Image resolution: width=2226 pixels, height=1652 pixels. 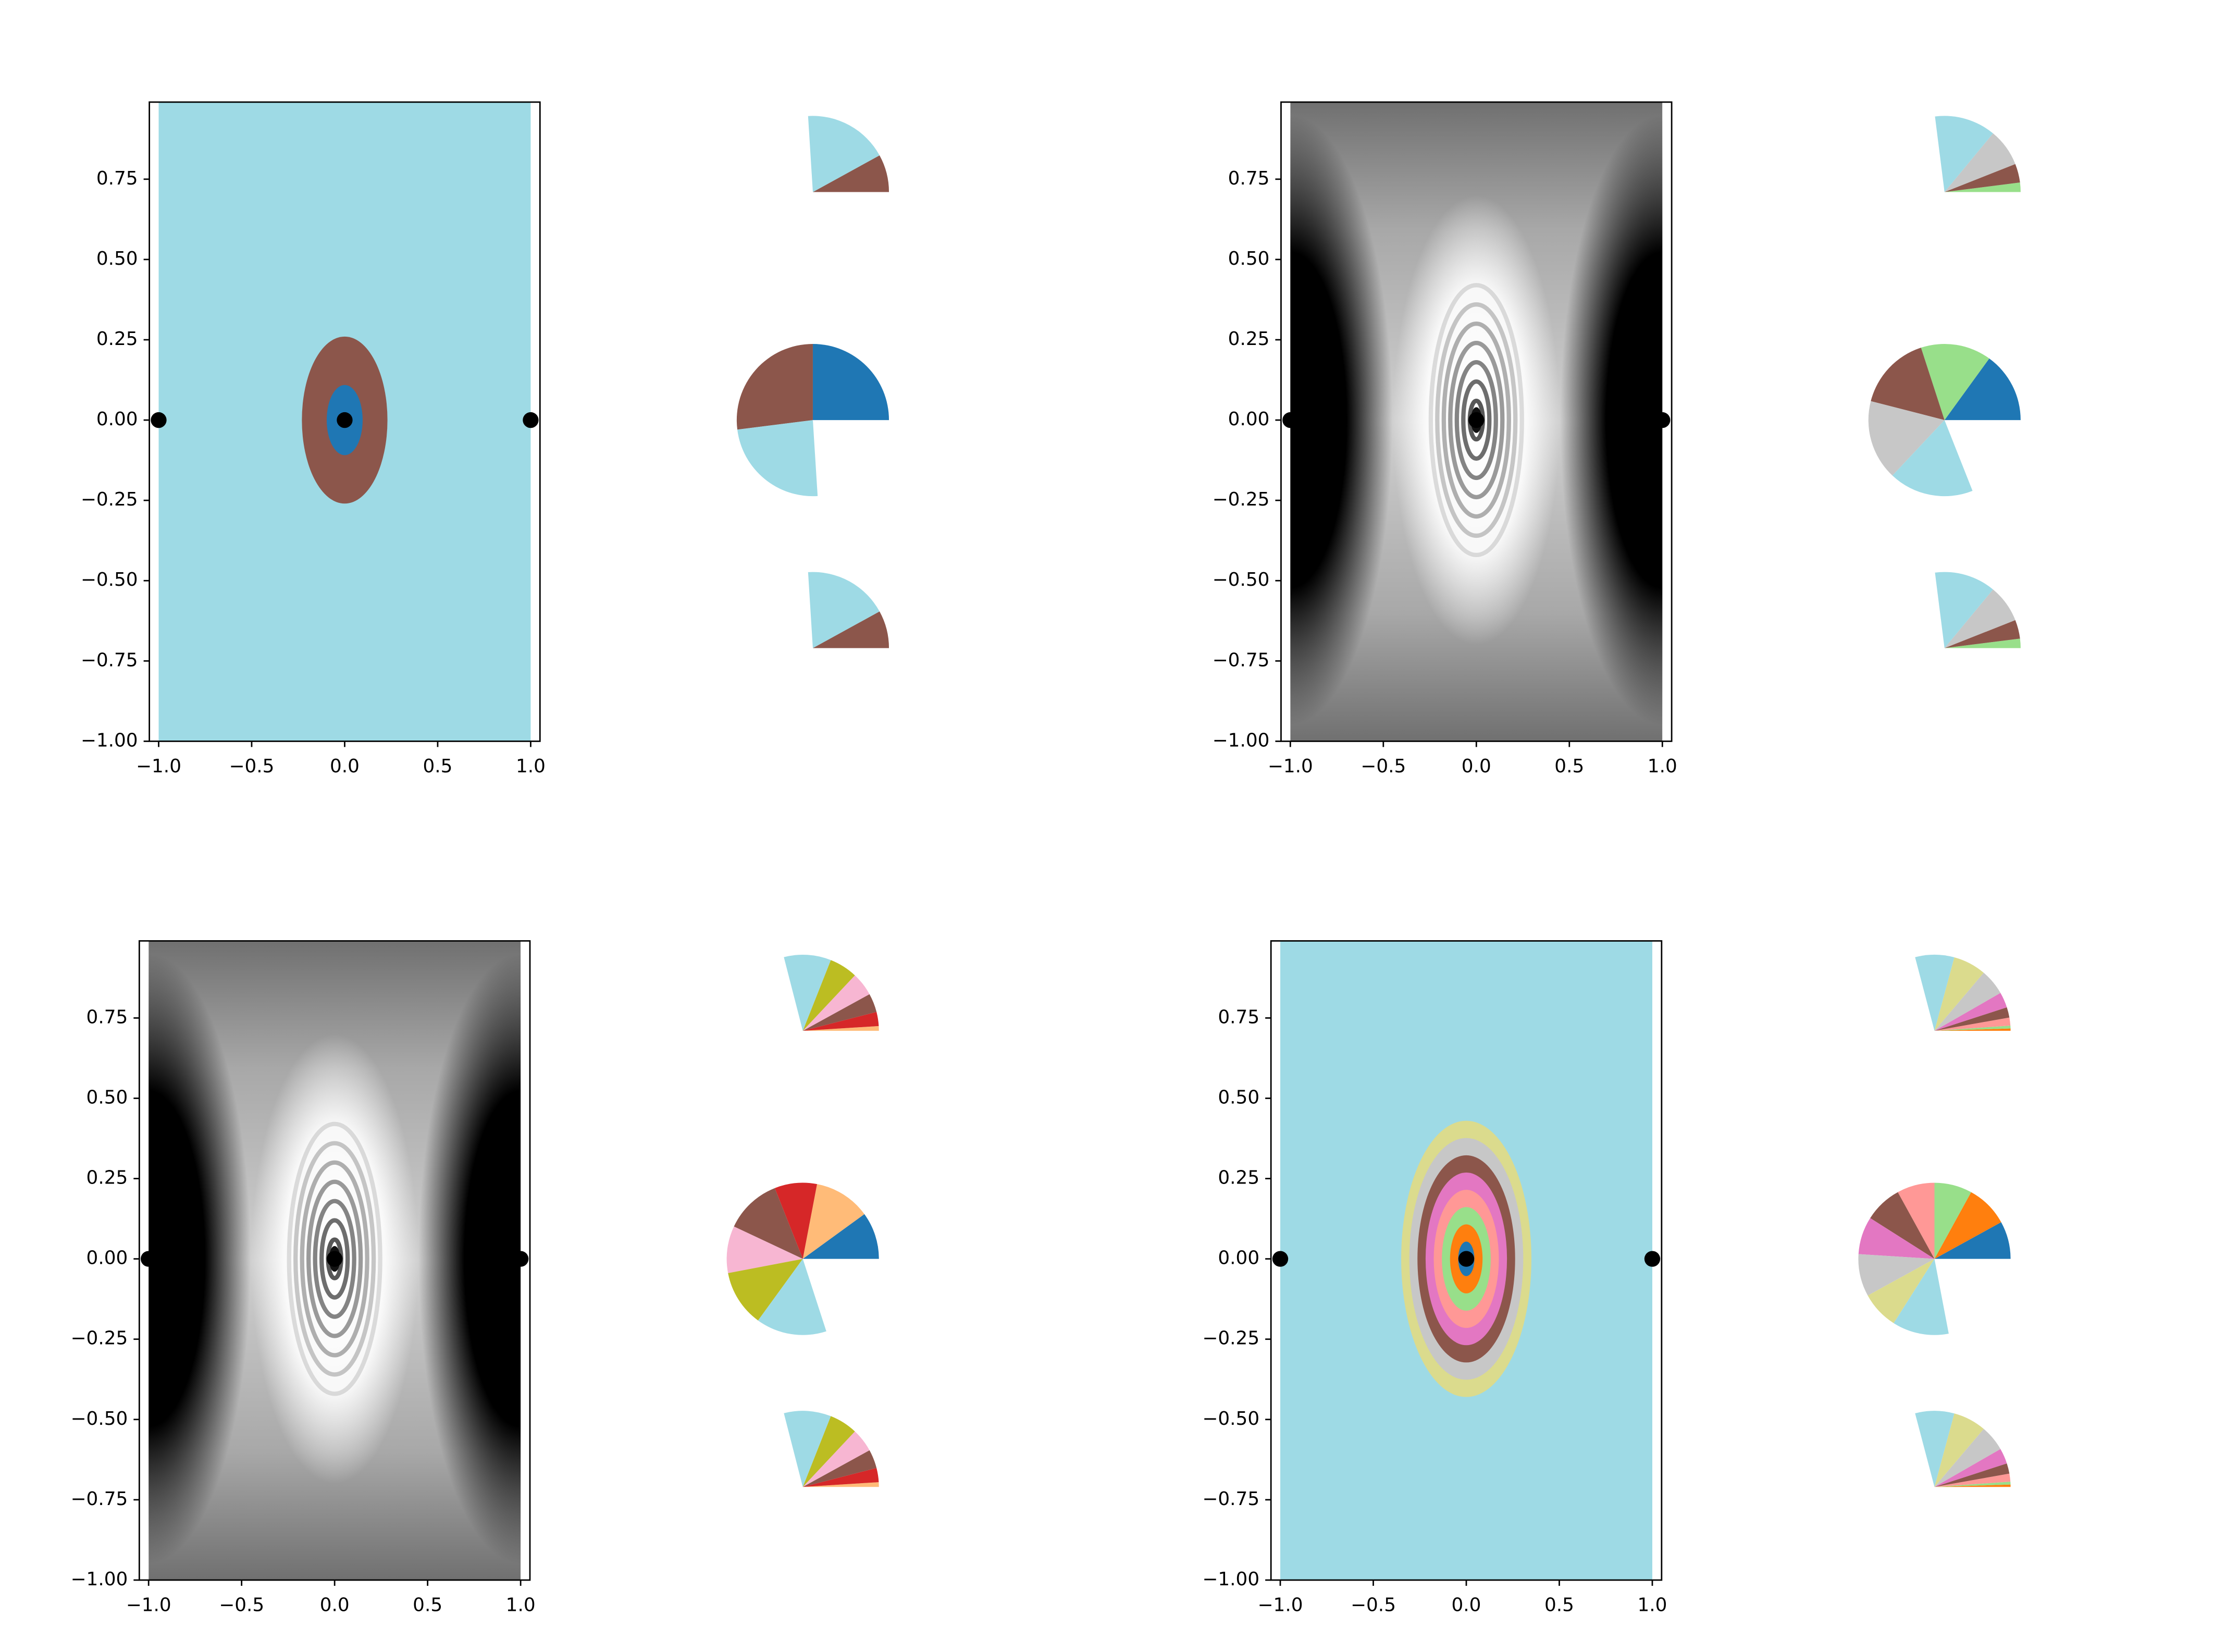 I want to click on y-tick-label: −1.00, so click(x=1242, y=740).